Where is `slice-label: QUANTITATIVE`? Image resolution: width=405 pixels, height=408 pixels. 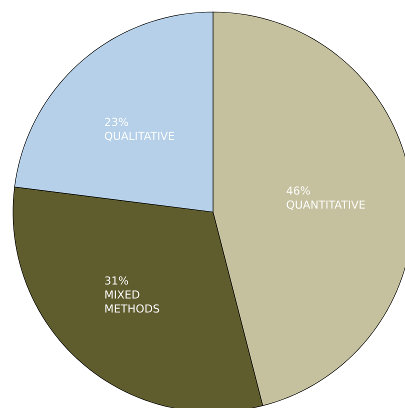 slice-label: QUANTITATIVE is located at coordinates (325, 205).